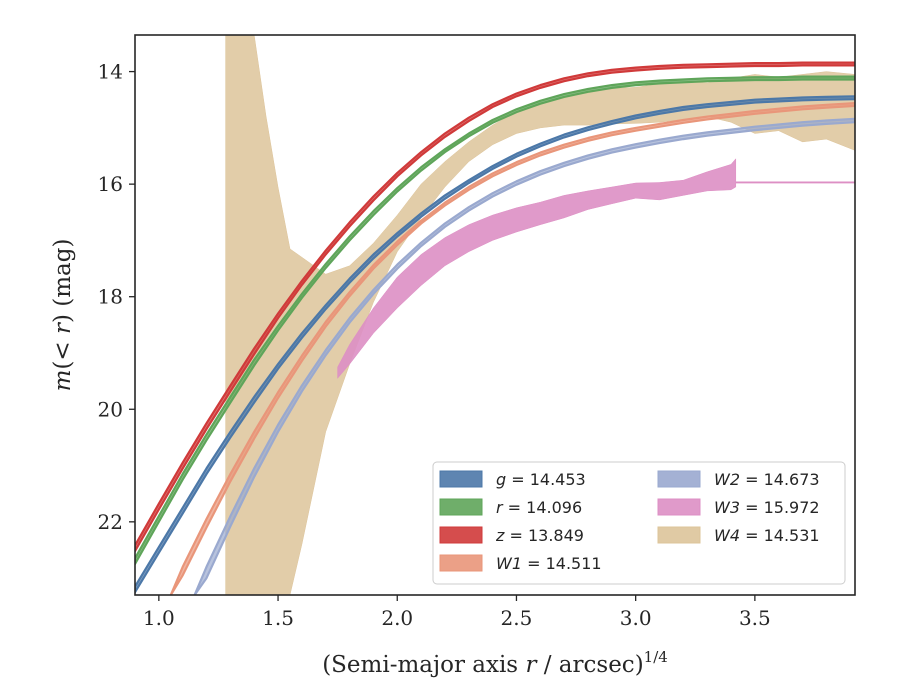  What do you see at coordinates (110, 72) in the screenshot?
I see `y-tick-label: 14` at bounding box center [110, 72].